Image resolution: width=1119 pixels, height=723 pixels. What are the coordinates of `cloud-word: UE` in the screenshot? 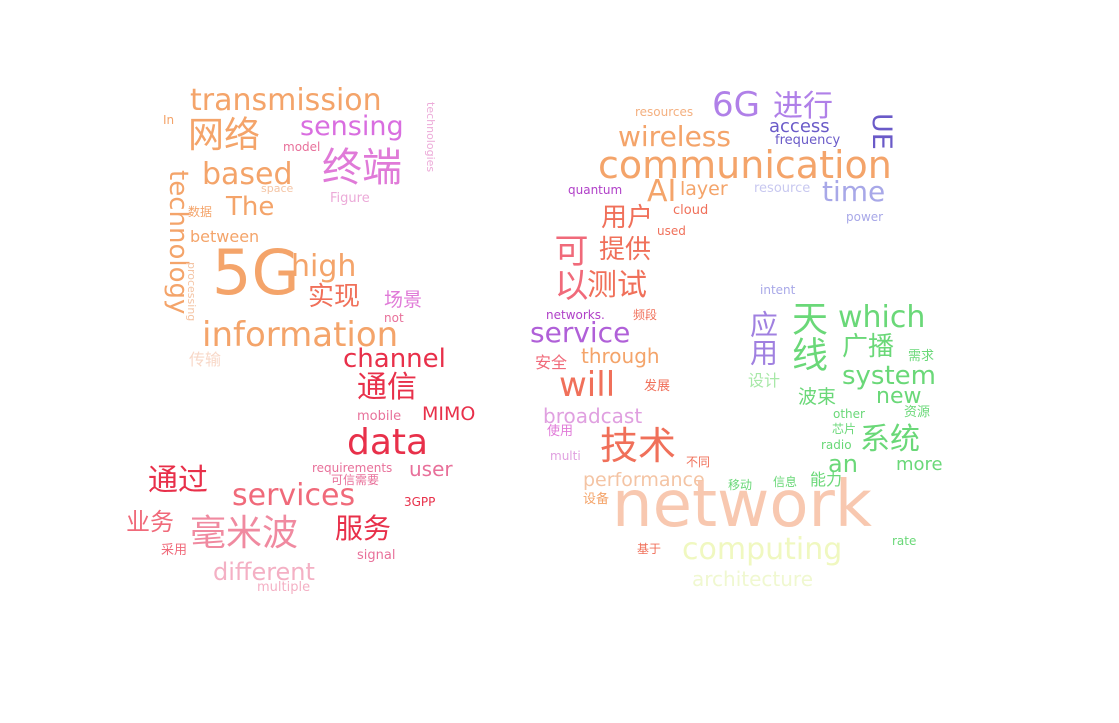 It's located at (881, 131).